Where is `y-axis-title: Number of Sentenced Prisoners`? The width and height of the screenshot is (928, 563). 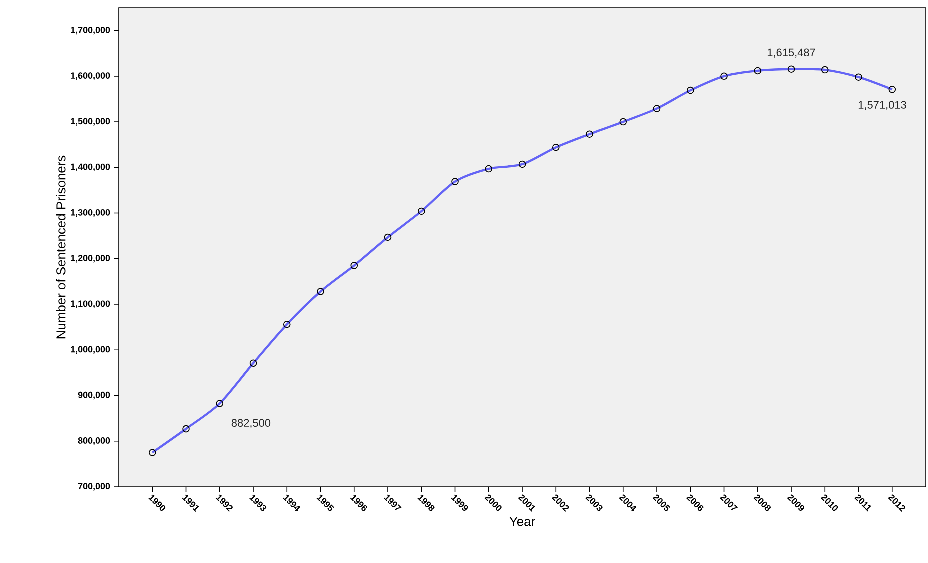 y-axis-title: Number of Sentenced Prisoners is located at coordinates (61, 247).